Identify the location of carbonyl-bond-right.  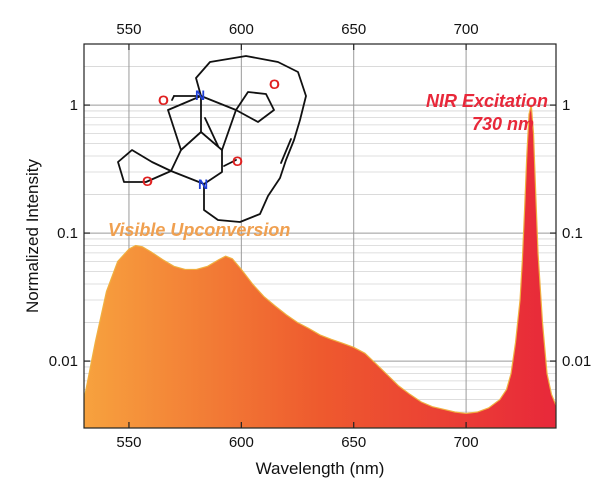
(230, 163).